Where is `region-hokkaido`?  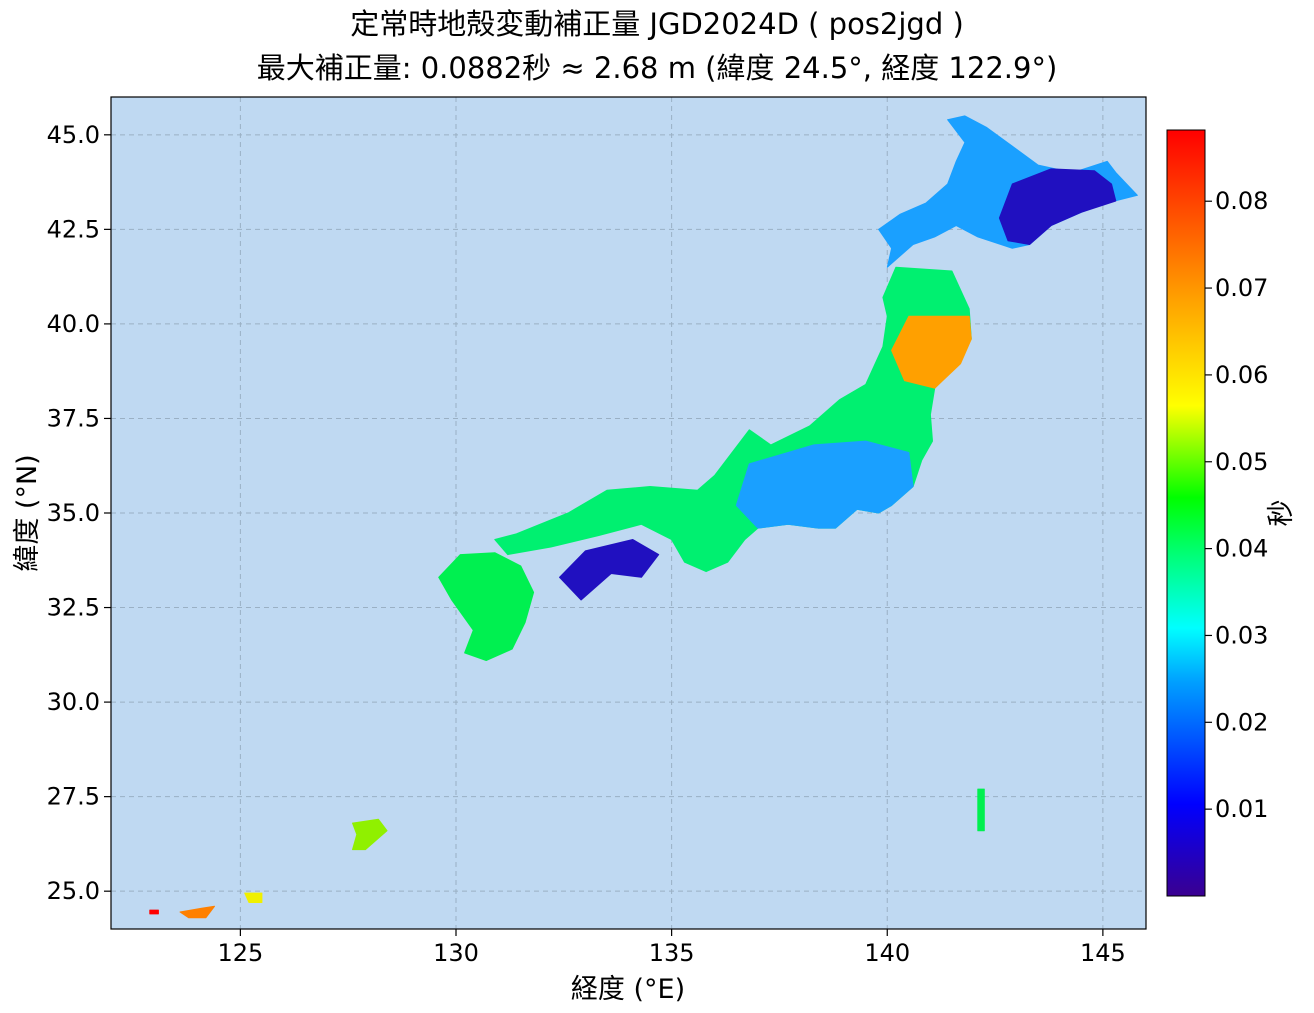
region-hokkaido is located at coordinates (1008, 191).